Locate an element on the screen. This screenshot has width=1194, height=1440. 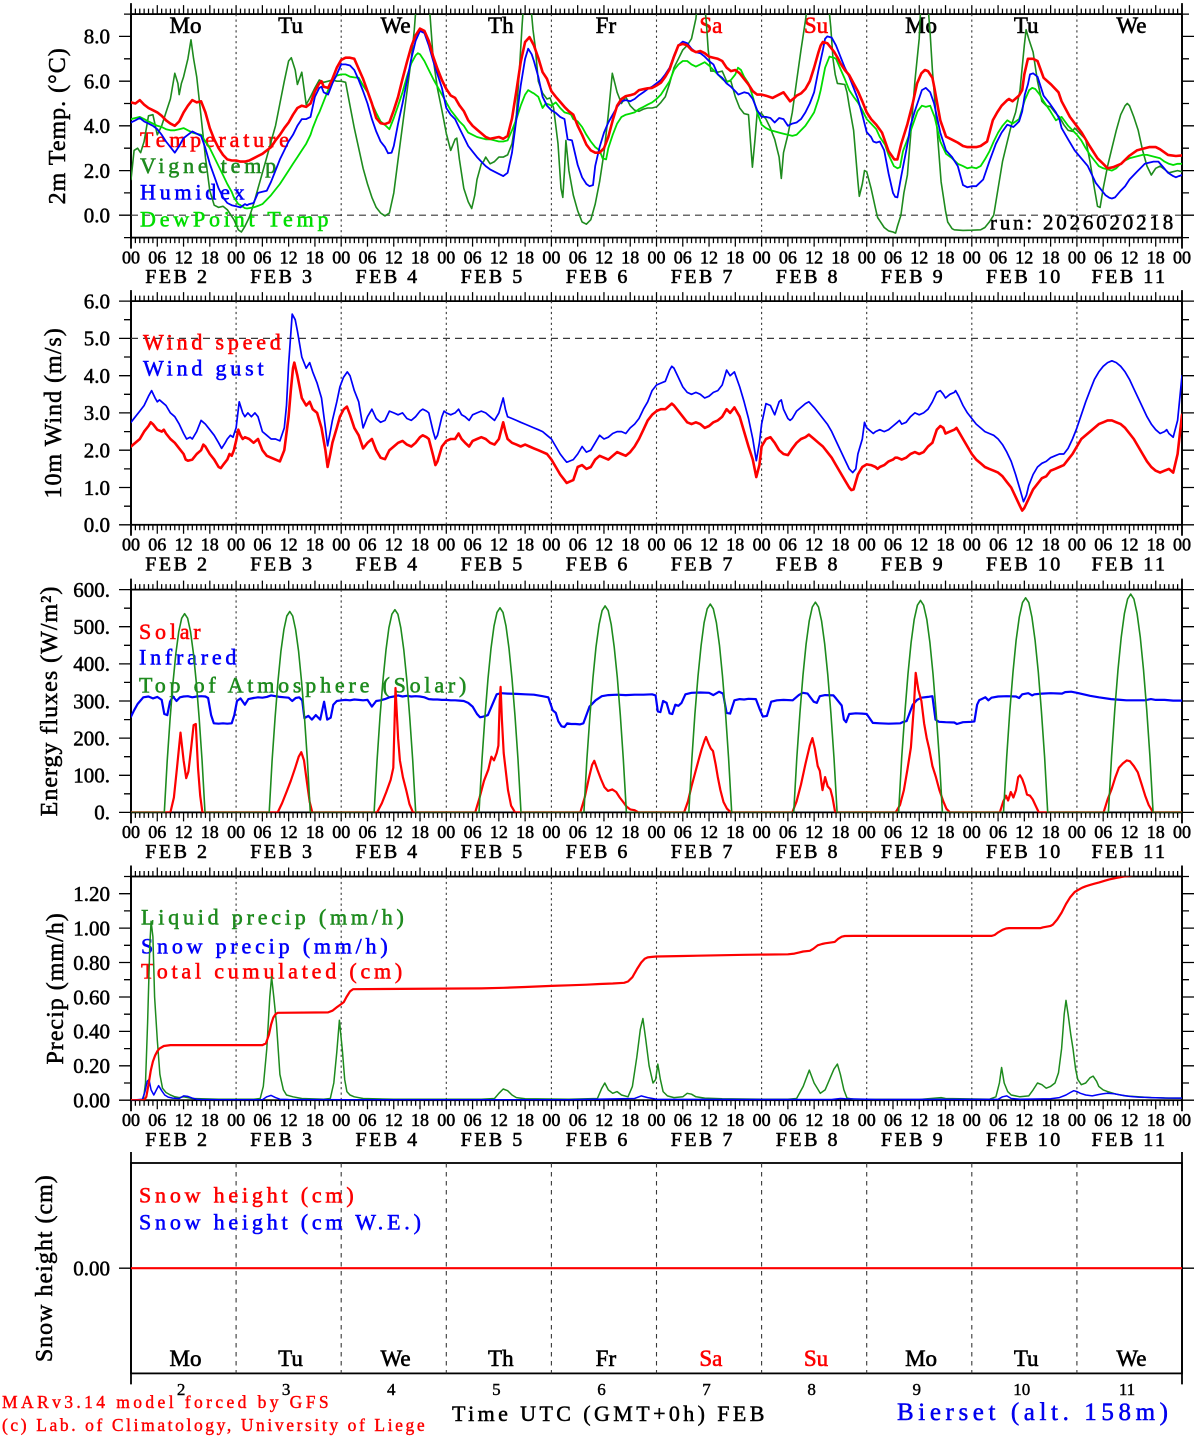
svg-text: Sa is located at coordinates (710, 1358).